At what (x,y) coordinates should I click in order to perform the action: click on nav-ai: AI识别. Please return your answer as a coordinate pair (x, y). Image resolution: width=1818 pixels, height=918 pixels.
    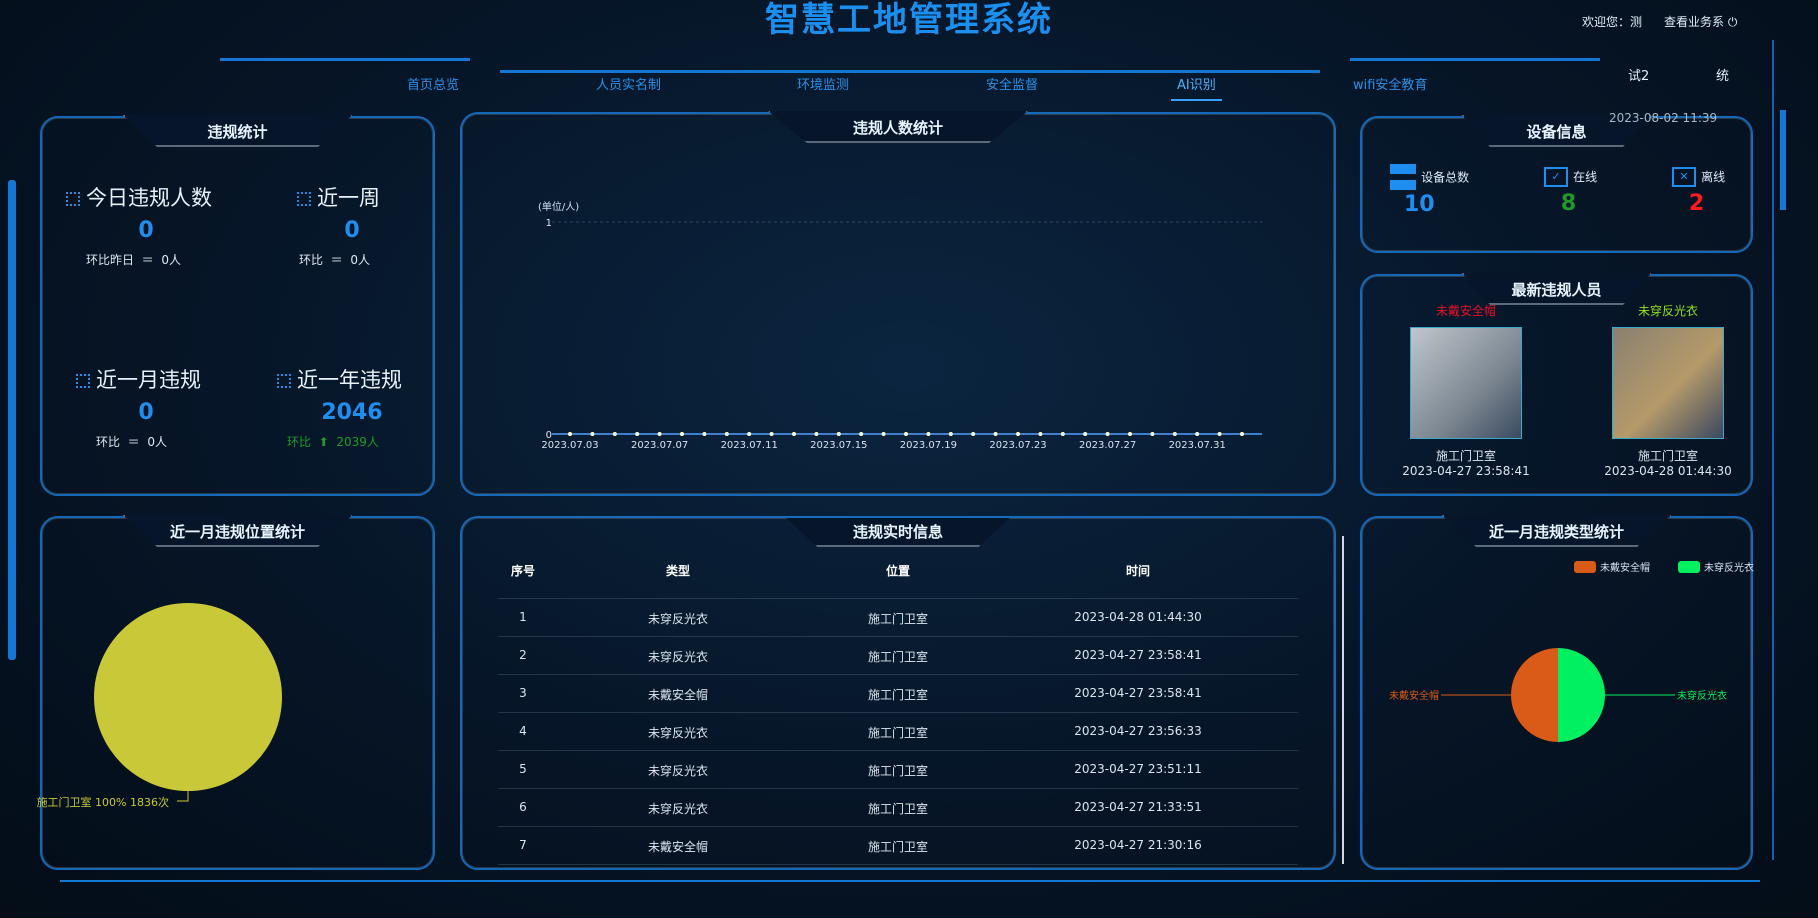
    Looking at the image, I should click on (1196, 87).